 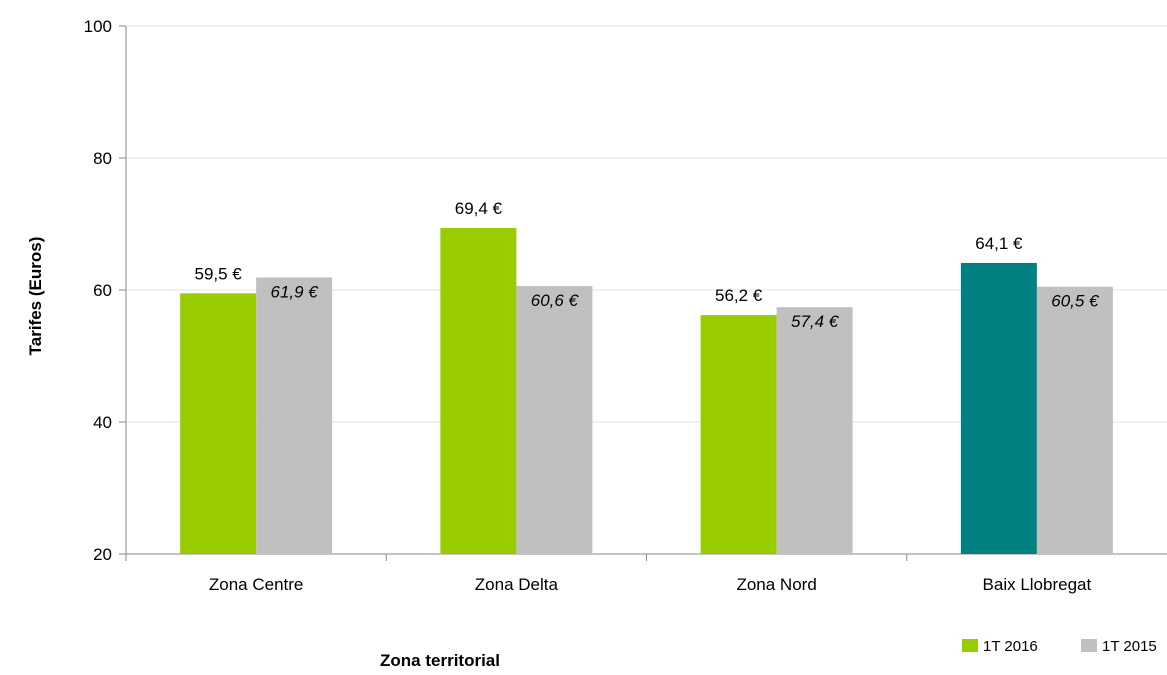 I want to click on data-label: 59,5 €, so click(x=218, y=273).